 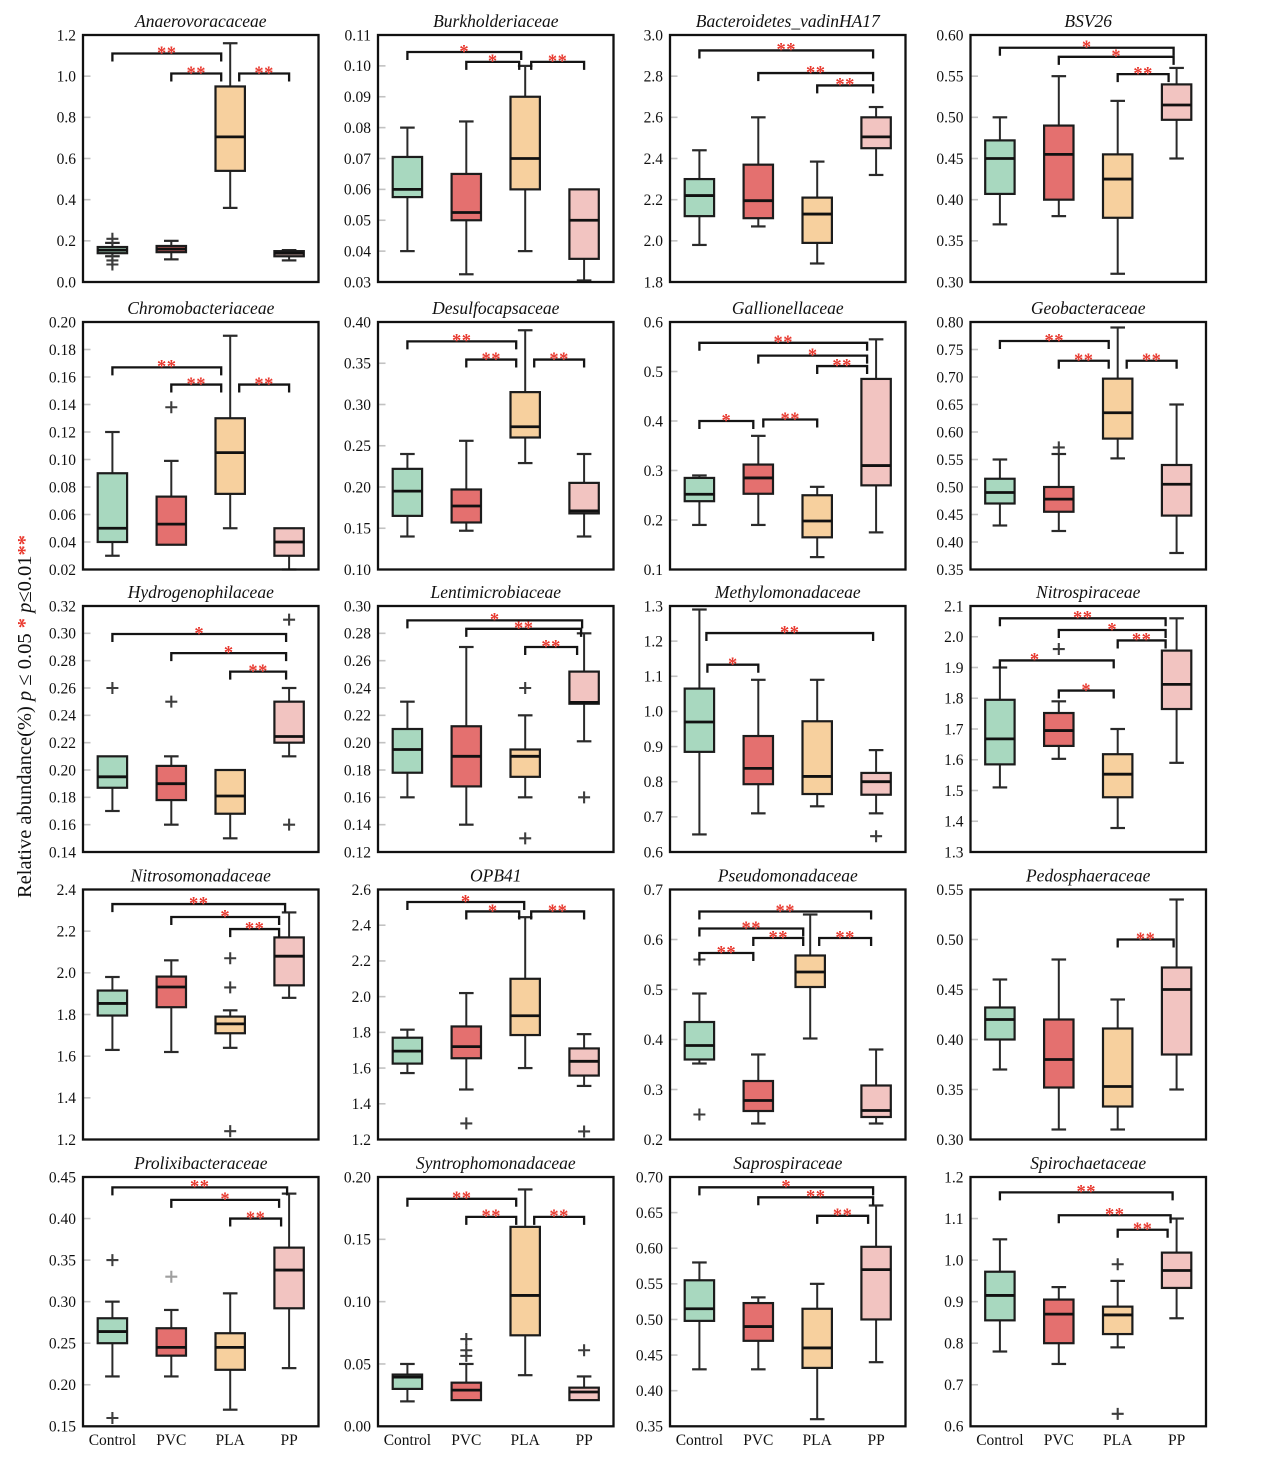 I want to click on svg-text: 1.4, so click(x=954, y=822).